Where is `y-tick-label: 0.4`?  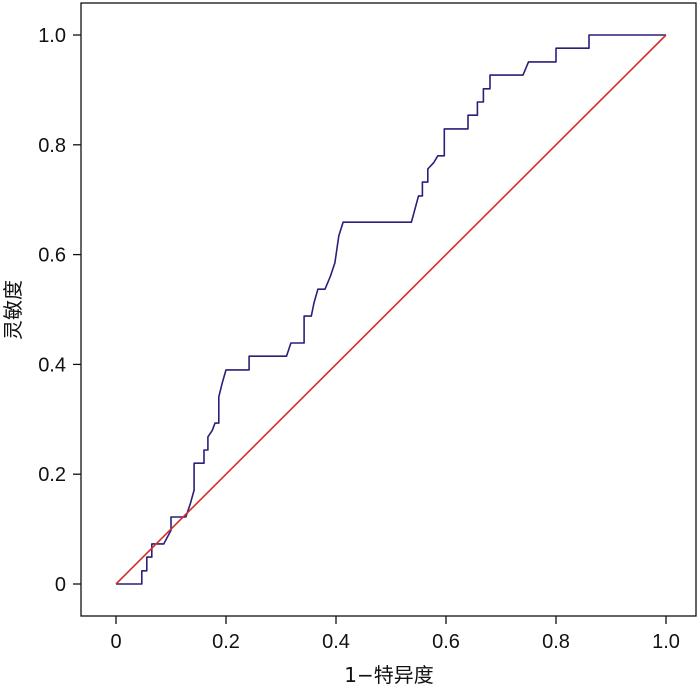 y-tick-label: 0.4 is located at coordinates (52, 365).